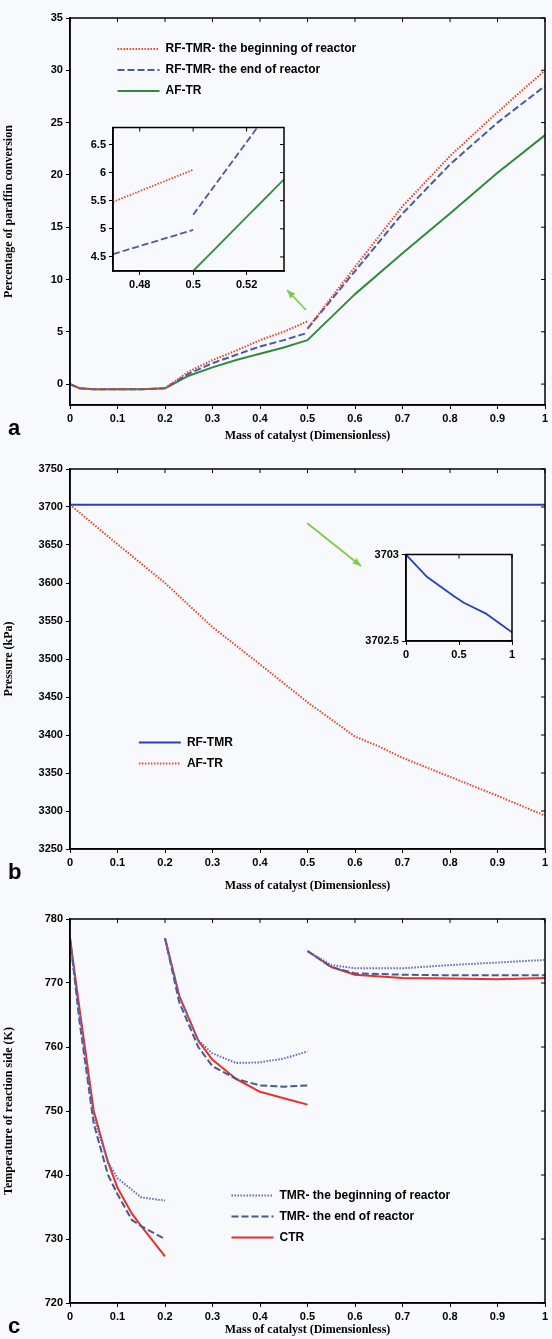 The image size is (552, 1339). I want to click on x-tick-label: 0.52, so click(246, 283).